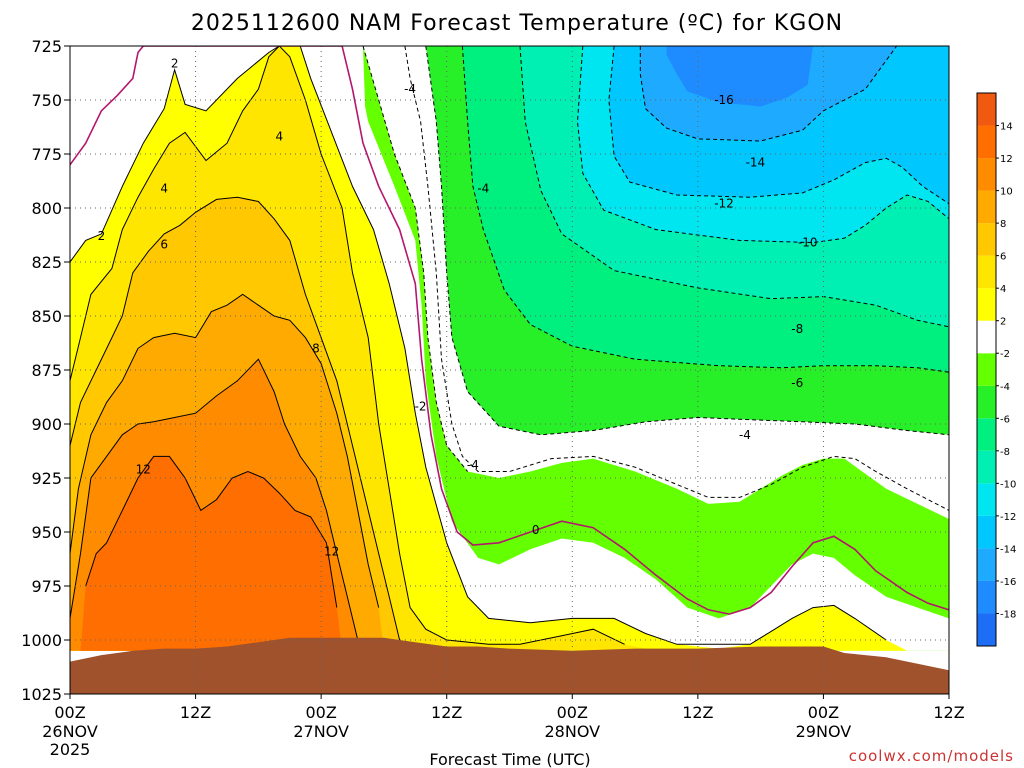 This screenshot has height=768, width=1024. I want to click on colorbar-label: 6, so click(1003, 257).